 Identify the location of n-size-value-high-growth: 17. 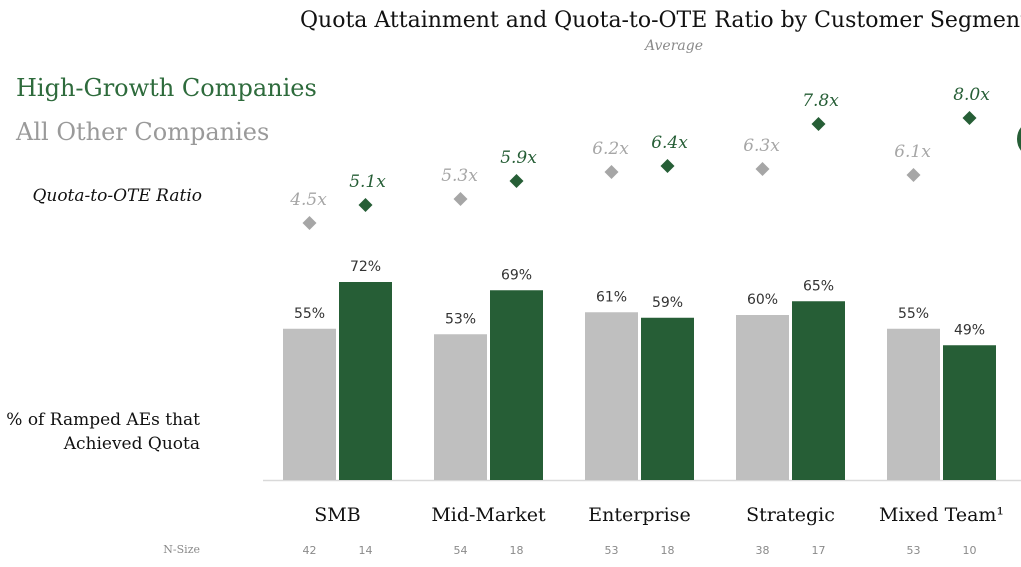
(819, 550).